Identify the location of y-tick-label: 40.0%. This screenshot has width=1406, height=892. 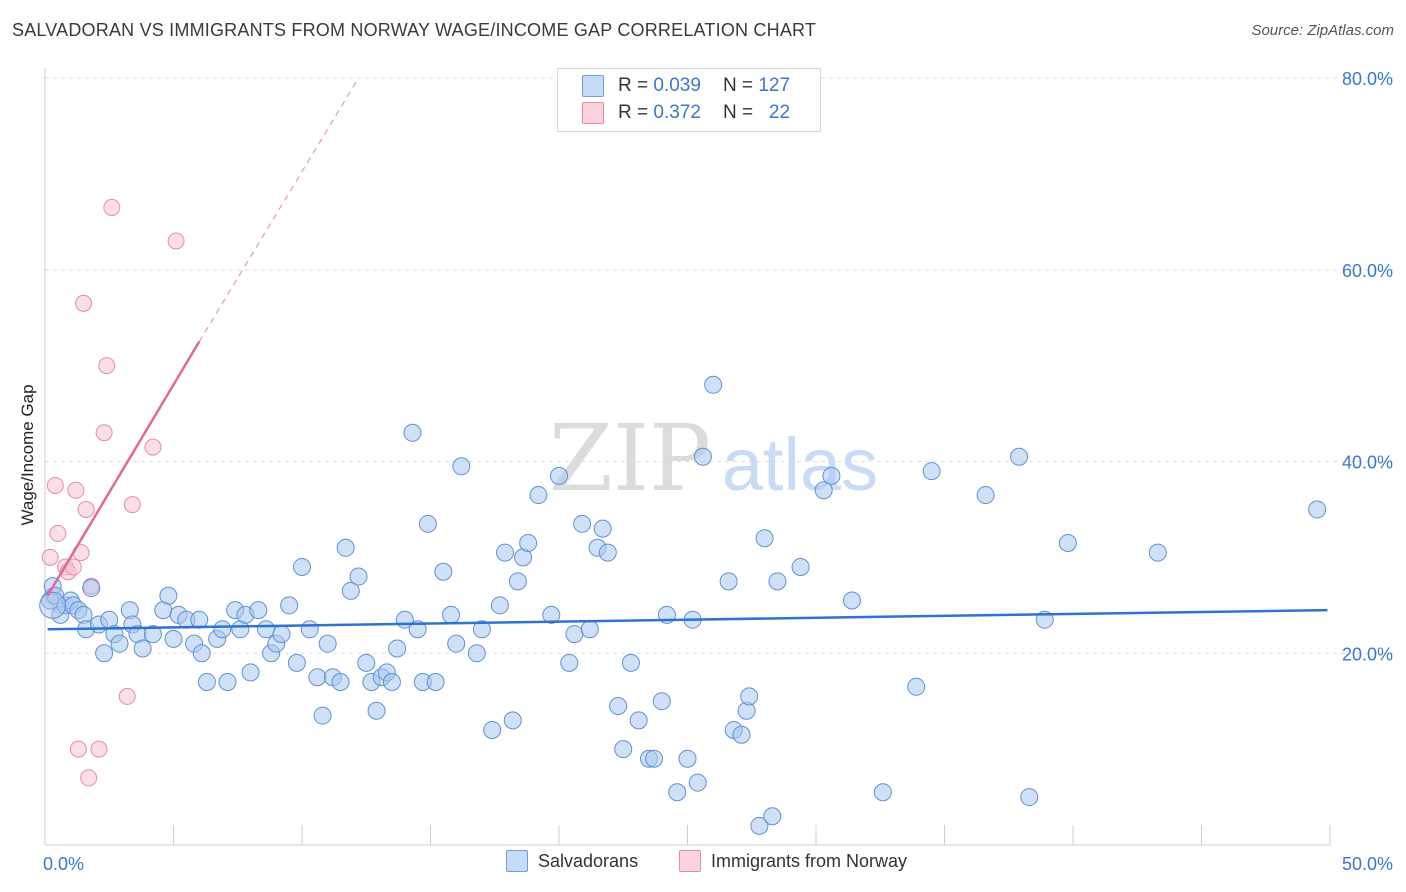
(1367, 463).